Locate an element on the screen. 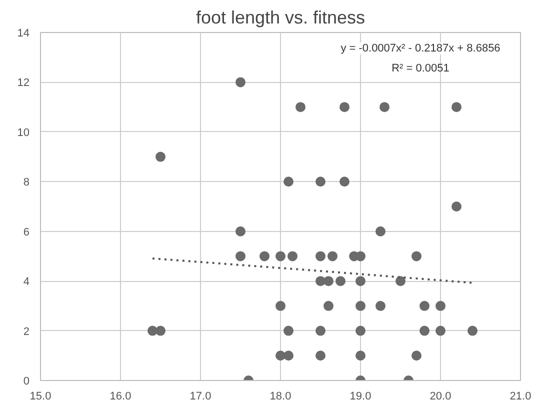  y-tick-label: 6 is located at coordinates (26, 232).